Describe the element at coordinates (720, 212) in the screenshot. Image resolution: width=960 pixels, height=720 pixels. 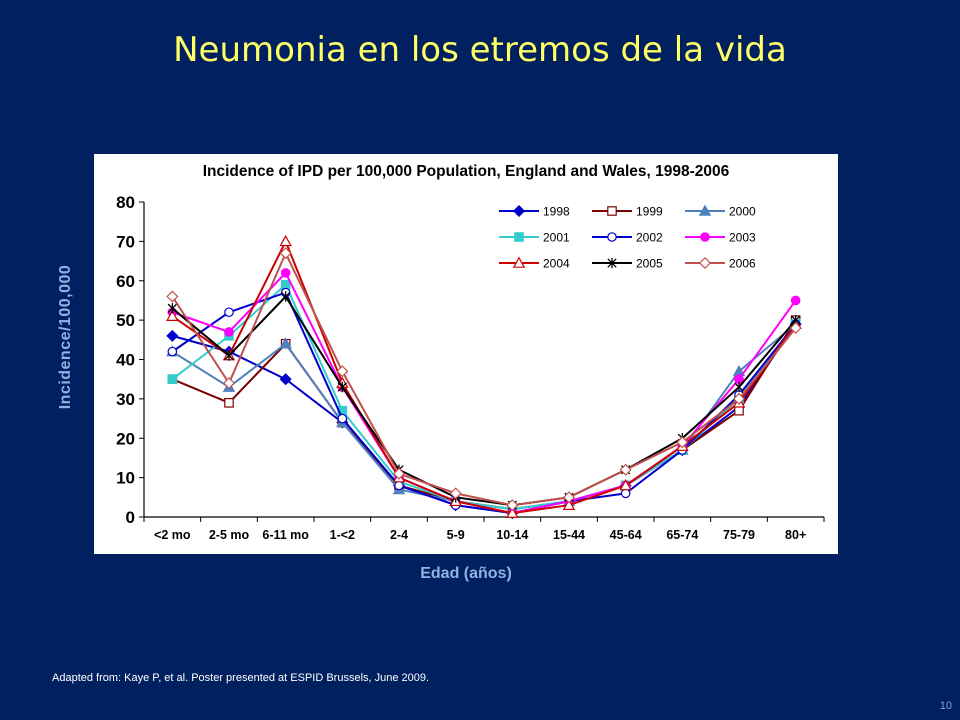
I see `legend-item-2000: 2000` at that location.